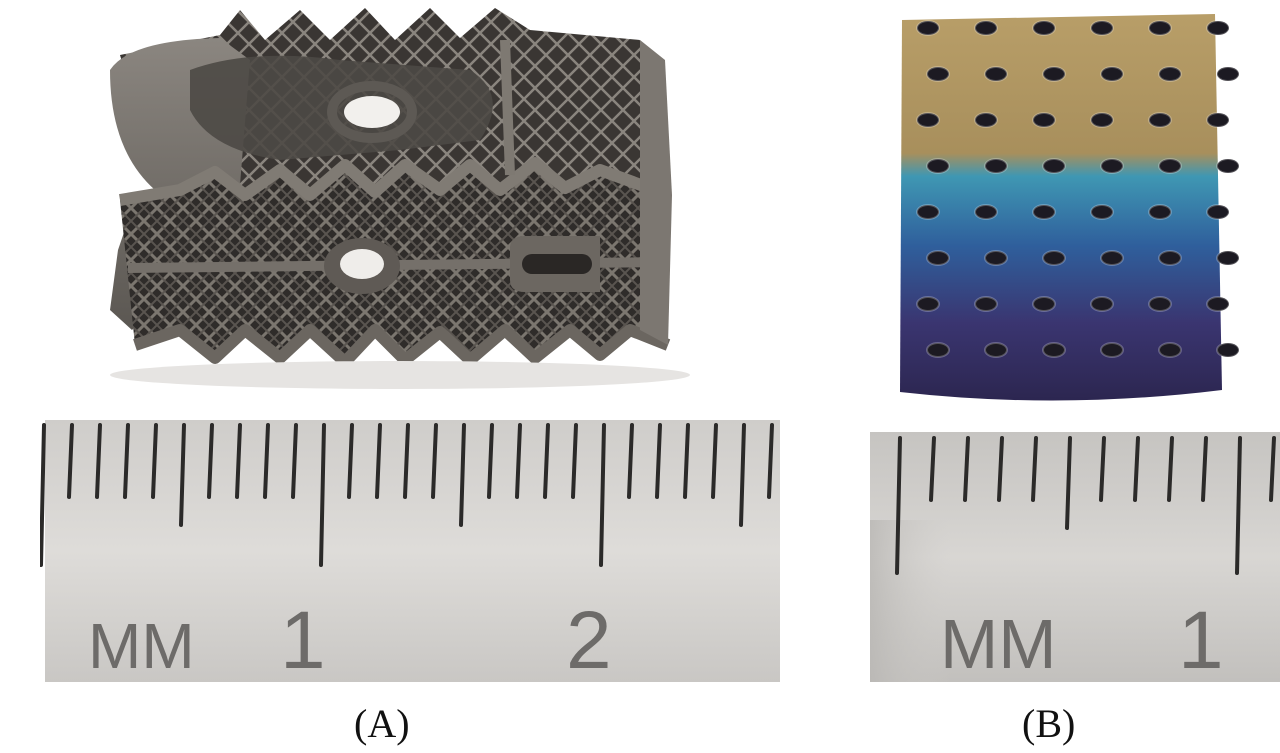 The height and width of the screenshot is (753, 1280). Describe the element at coordinates (1070, 207) in the screenshot. I see `lattice-cube` at that location.